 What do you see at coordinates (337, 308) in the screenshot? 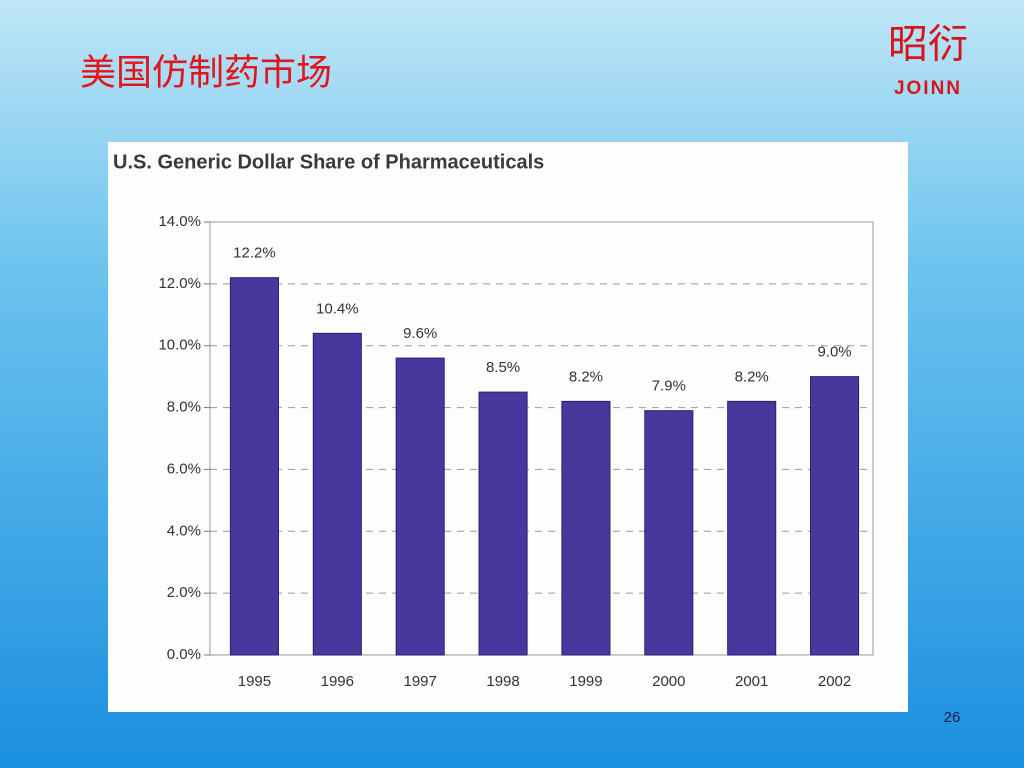
I see `data-label: 10.4%` at bounding box center [337, 308].